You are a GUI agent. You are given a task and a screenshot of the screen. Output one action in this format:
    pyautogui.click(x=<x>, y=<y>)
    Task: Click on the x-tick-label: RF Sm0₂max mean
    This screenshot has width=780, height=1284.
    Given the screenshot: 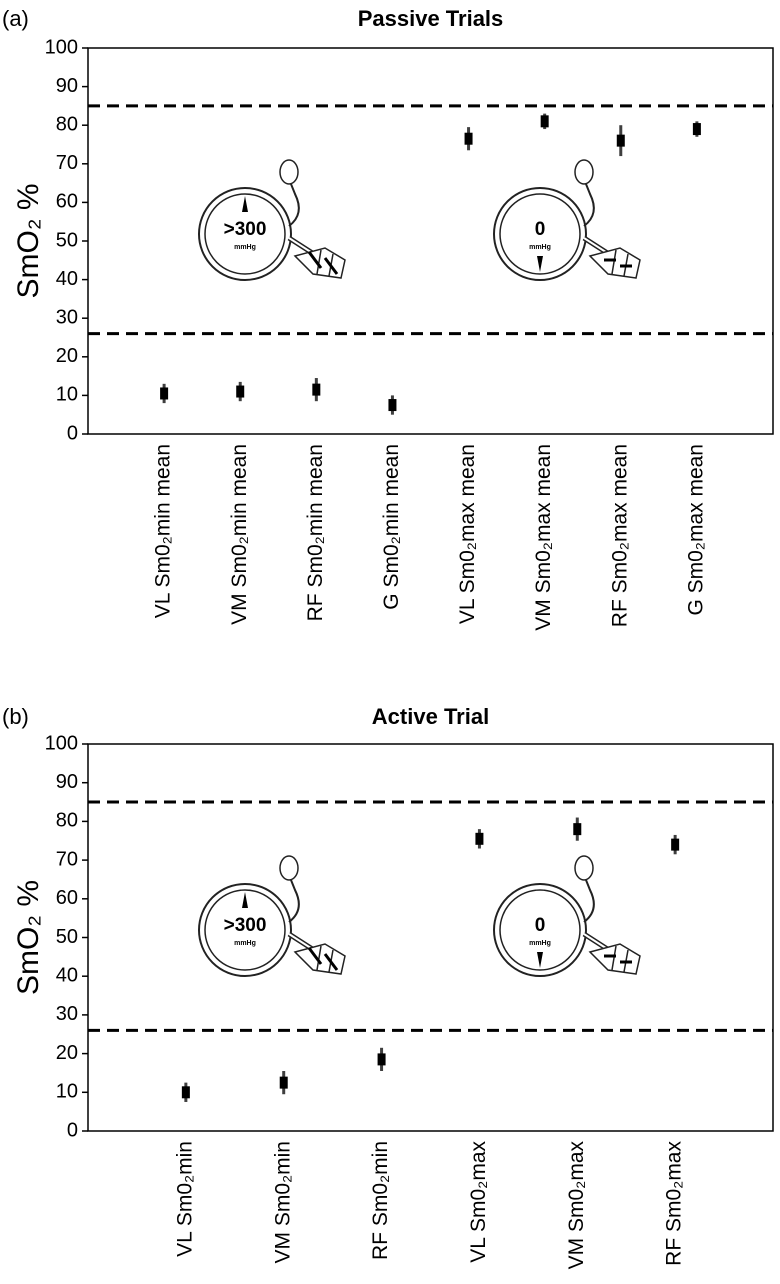 What is the action you would take?
    pyautogui.click(x=619, y=535)
    